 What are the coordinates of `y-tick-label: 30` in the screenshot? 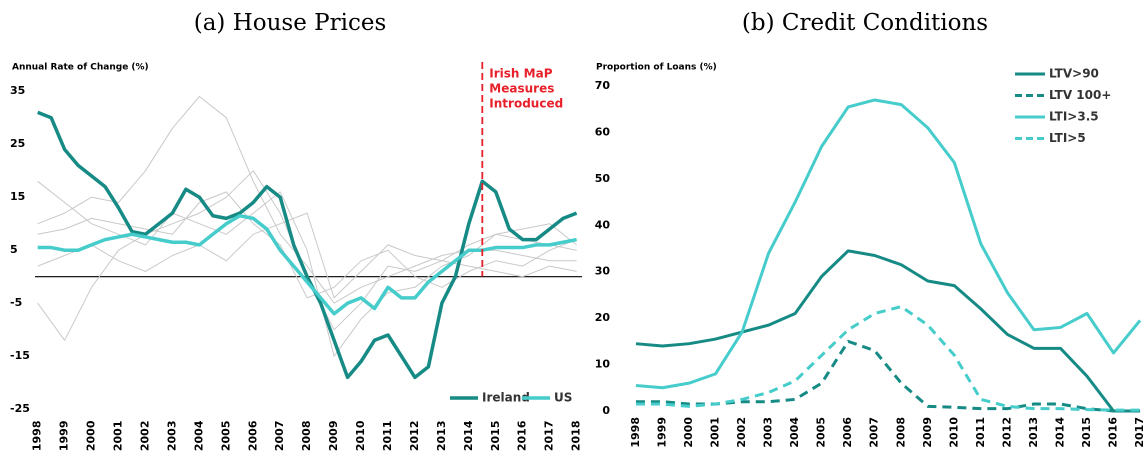 It's located at (603, 271).